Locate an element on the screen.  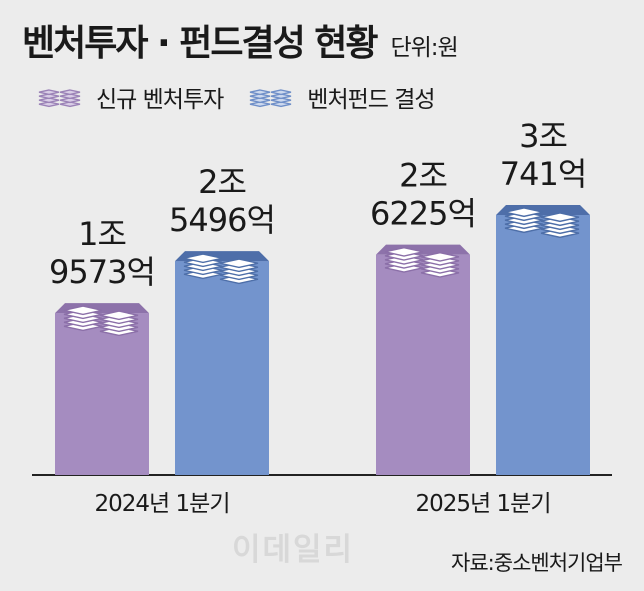
value-label: 3조 is located at coordinates (543, 136).